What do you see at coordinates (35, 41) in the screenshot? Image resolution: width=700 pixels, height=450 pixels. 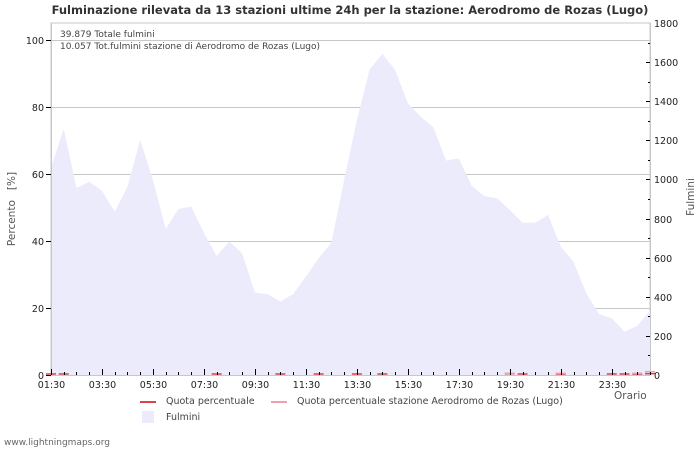 I see `svg-text: 100` at bounding box center [35, 41].